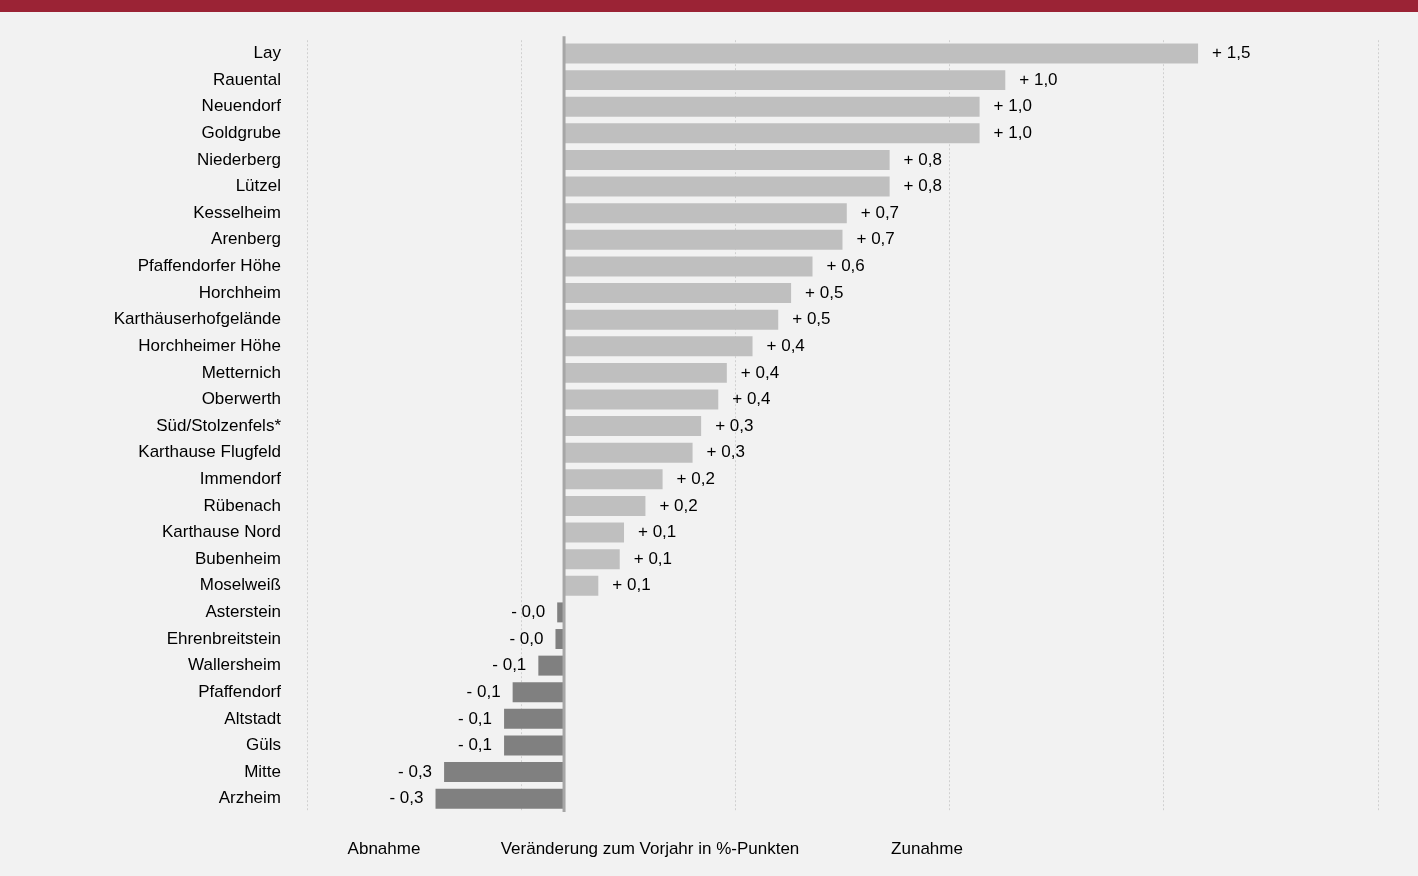 Image resolution: width=1418 pixels, height=876 pixels. I want to click on y-tick-label: Neuendorf, so click(241, 106).